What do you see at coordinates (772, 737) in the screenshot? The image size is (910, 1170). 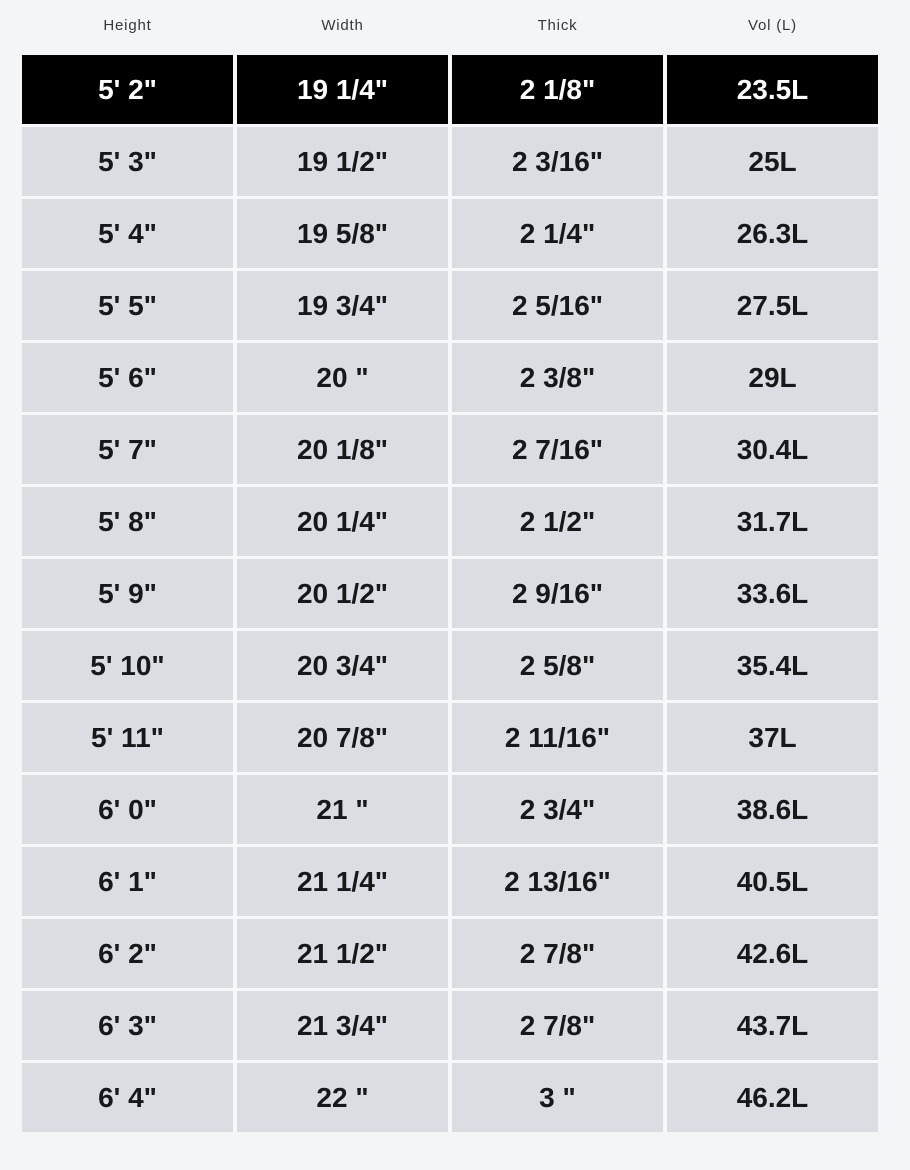 I see `cell-vol: 37L` at bounding box center [772, 737].